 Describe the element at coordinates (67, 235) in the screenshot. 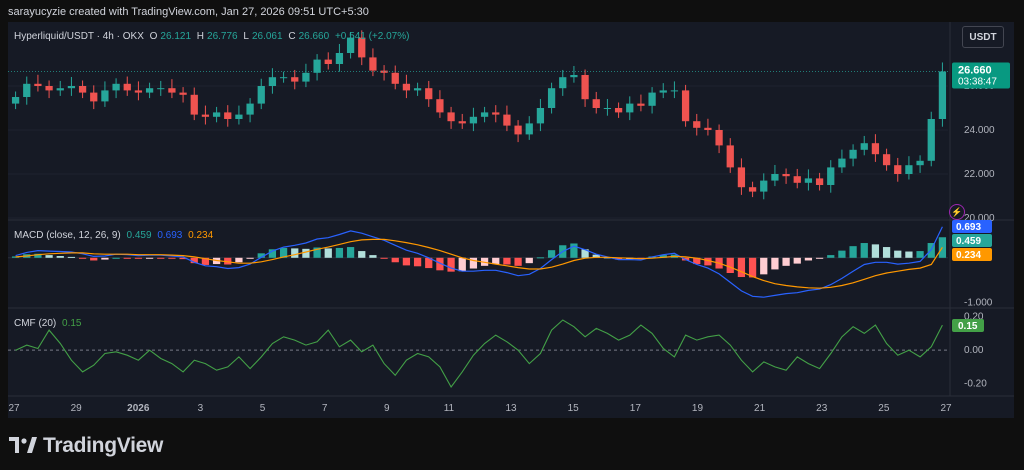

I see `macd-title: MACD (close, 12, 26, 9)` at that location.